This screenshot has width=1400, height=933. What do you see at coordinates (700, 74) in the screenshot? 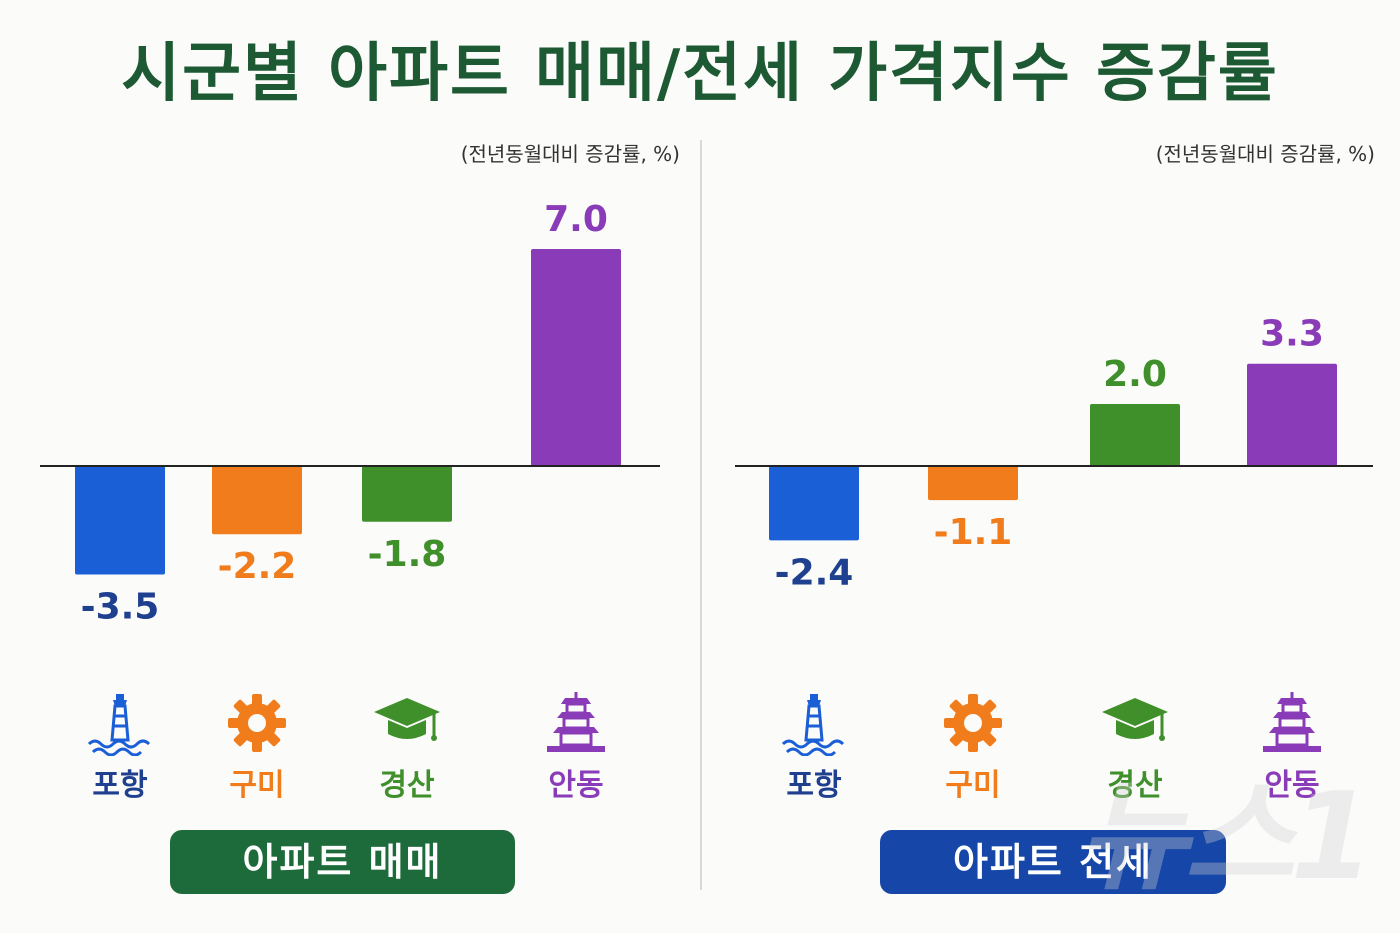
I see `page-title: 시군별 아파트 매매/전세 가격지수 증감률` at bounding box center [700, 74].